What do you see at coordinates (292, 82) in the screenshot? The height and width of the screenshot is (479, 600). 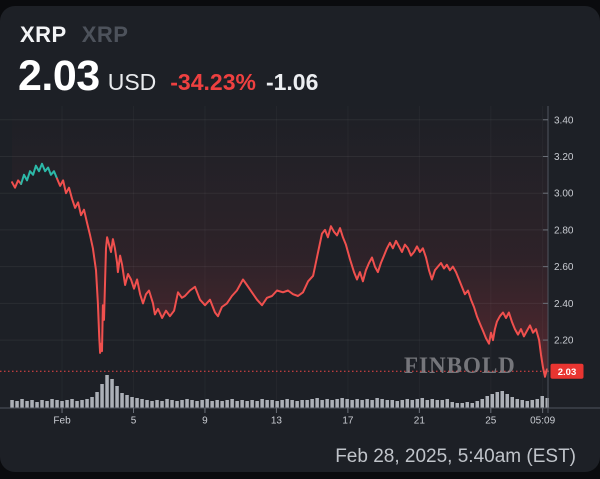 I see `price-change-absolute: -1.06` at bounding box center [292, 82].